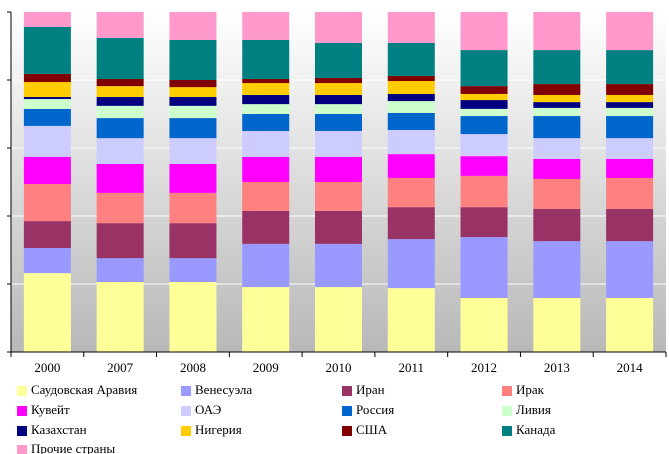 The image size is (669, 454). Describe the element at coordinates (372, 429) in the screenshot. I see `legend-label: США` at that location.